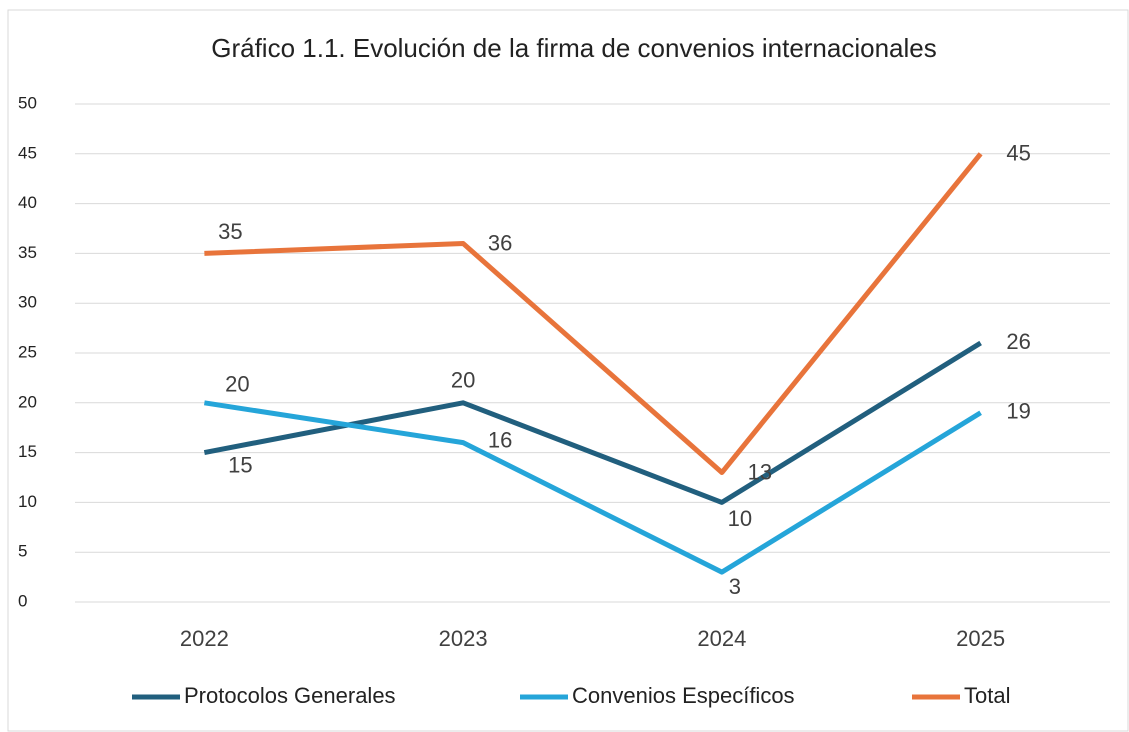  Describe the element at coordinates (463, 638) in the screenshot. I see `x-tick-label: 2023` at that location.